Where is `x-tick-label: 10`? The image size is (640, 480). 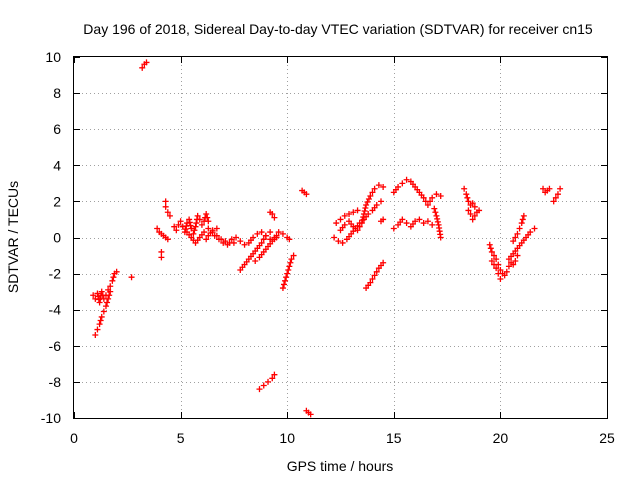 x-tick-label: 10 is located at coordinates (287, 438).